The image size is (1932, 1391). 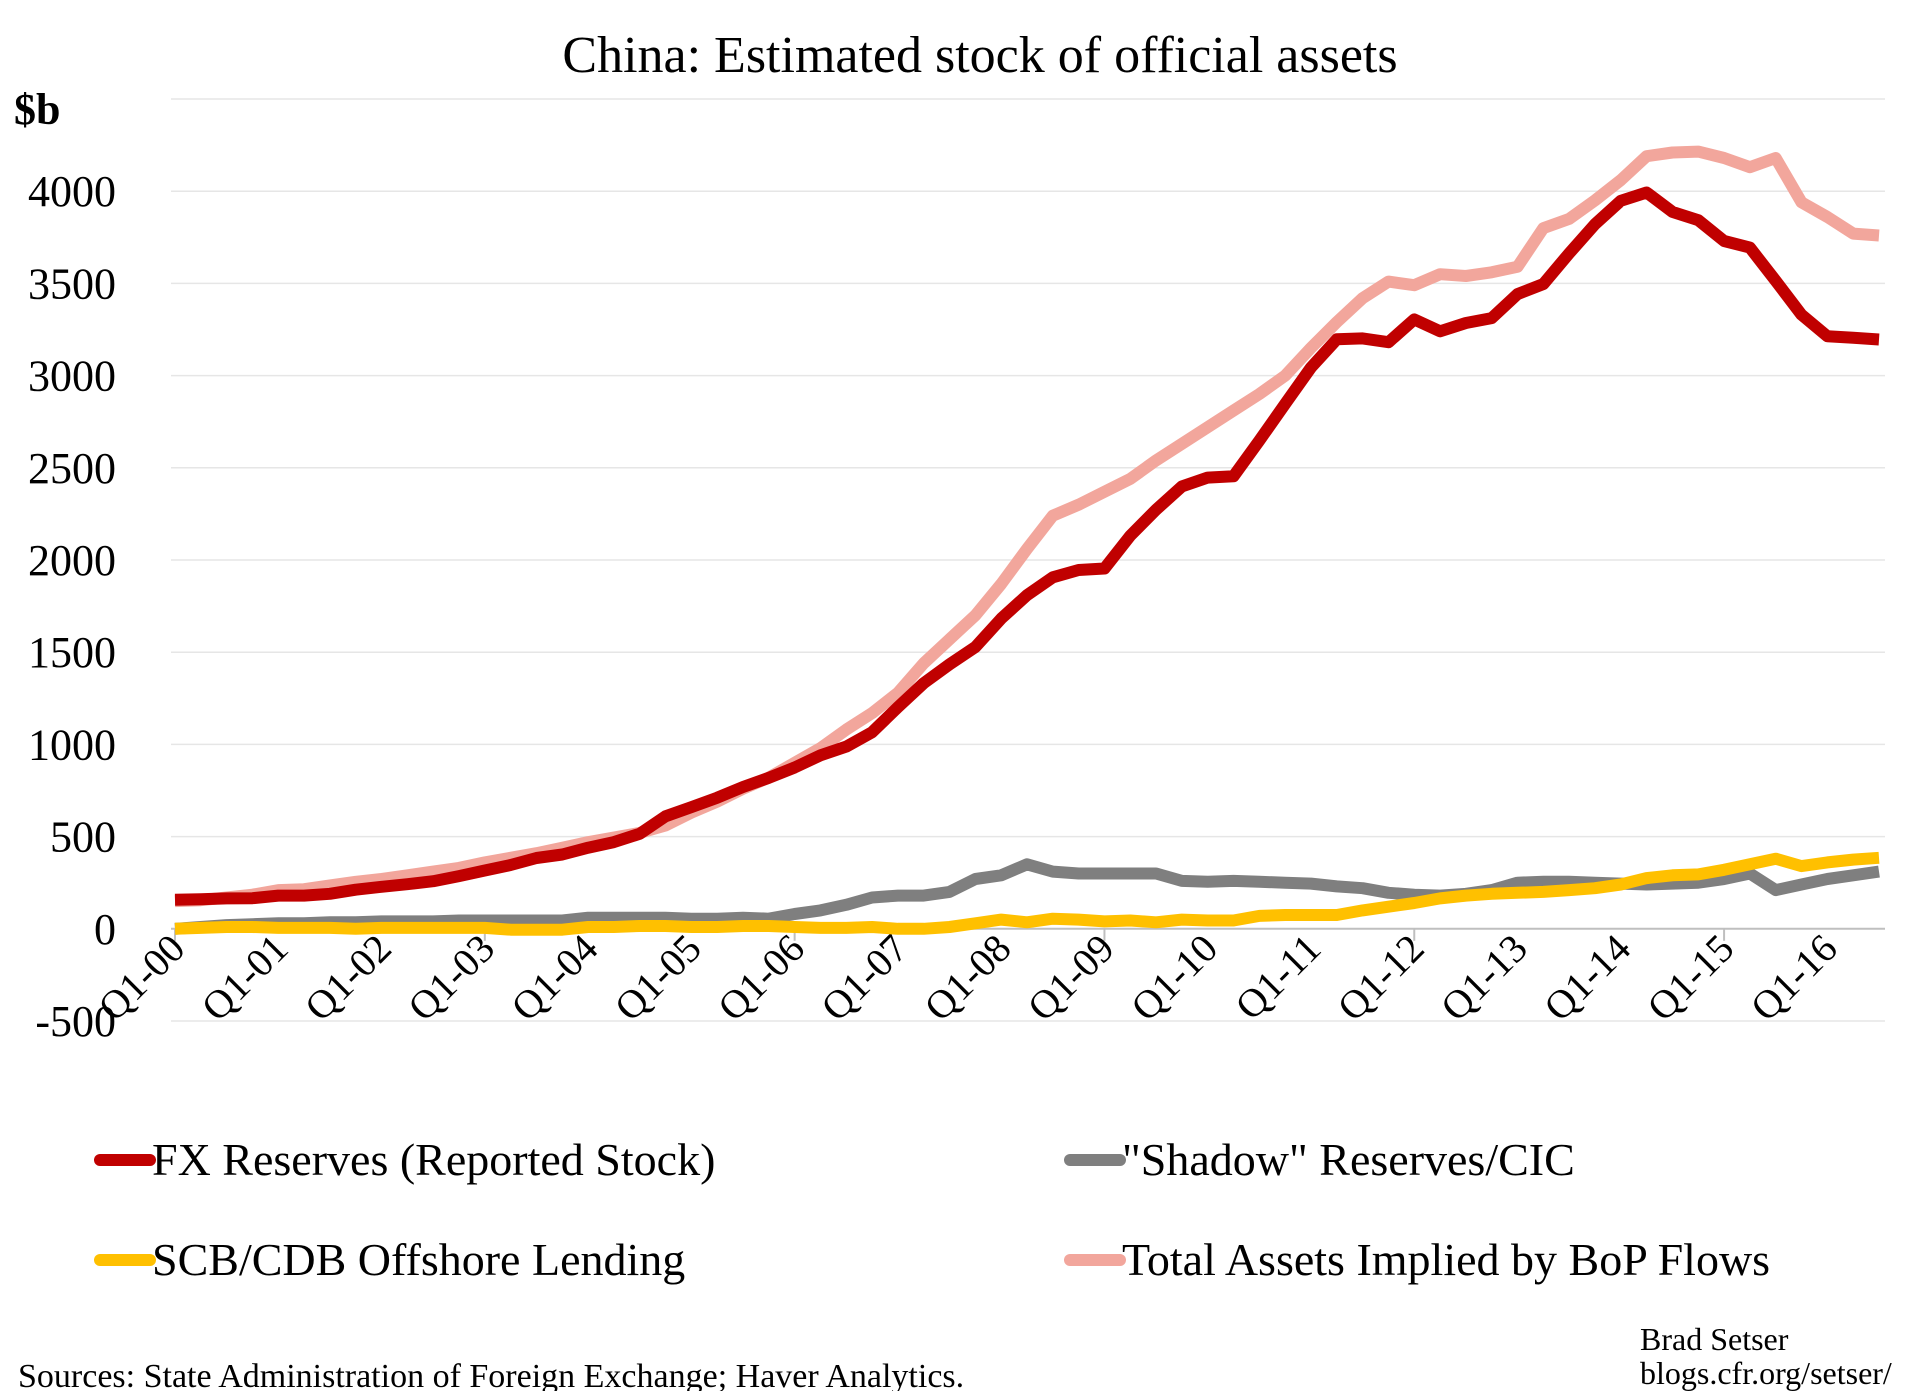 What do you see at coordinates (72, 560) in the screenshot?
I see `y-tick-label: 2000` at bounding box center [72, 560].